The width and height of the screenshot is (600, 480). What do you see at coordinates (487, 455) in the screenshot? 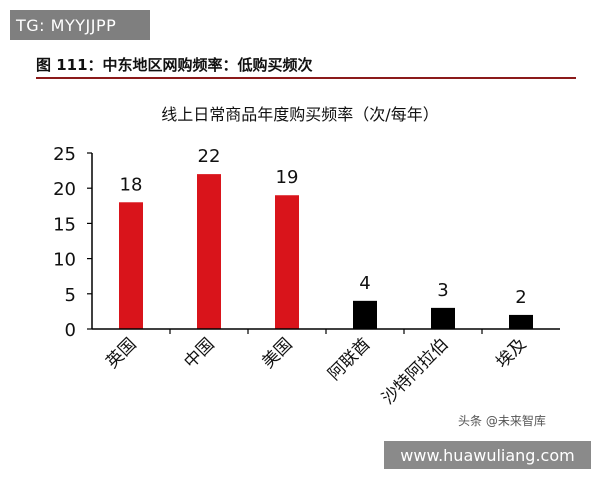
I see `url-label: www.huawuliang.com` at bounding box center [487, 455].